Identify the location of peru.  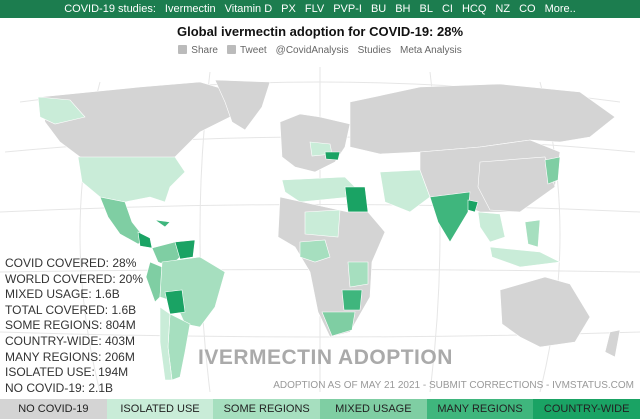
(154, 282).